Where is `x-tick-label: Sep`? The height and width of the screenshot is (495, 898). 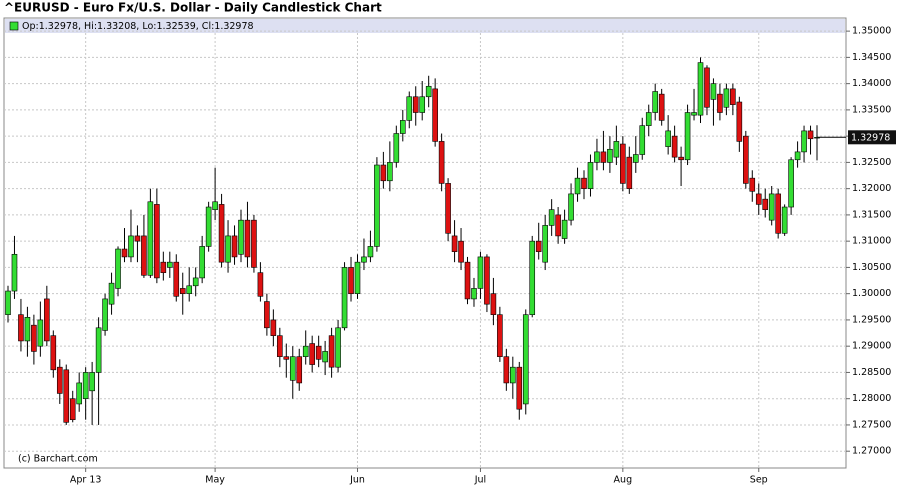 x-tick-label: Sep is located at coordinates (759, 480).